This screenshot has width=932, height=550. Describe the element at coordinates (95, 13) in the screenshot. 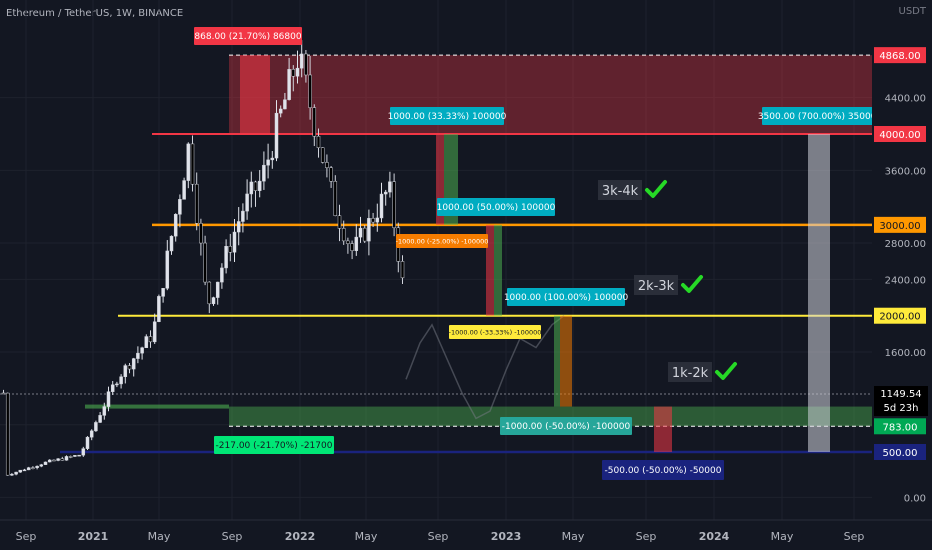

I see `symbol-title: Ethereum / TetherUS, 1W, BINANCE` at that location.